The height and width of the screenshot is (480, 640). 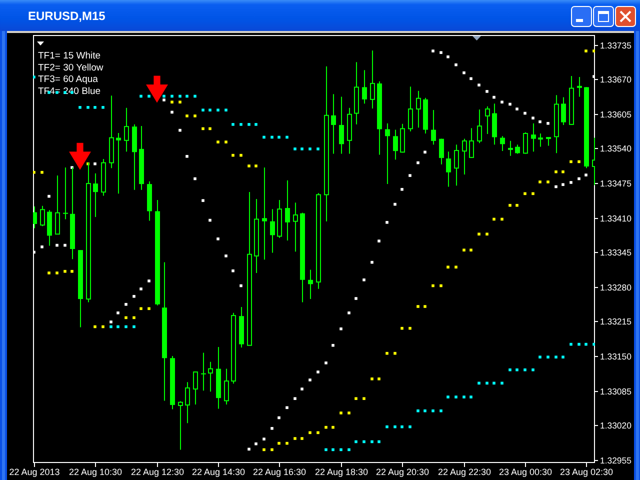 I want to click on y-tick-label: 1.33020, so click(x=616, y=425).